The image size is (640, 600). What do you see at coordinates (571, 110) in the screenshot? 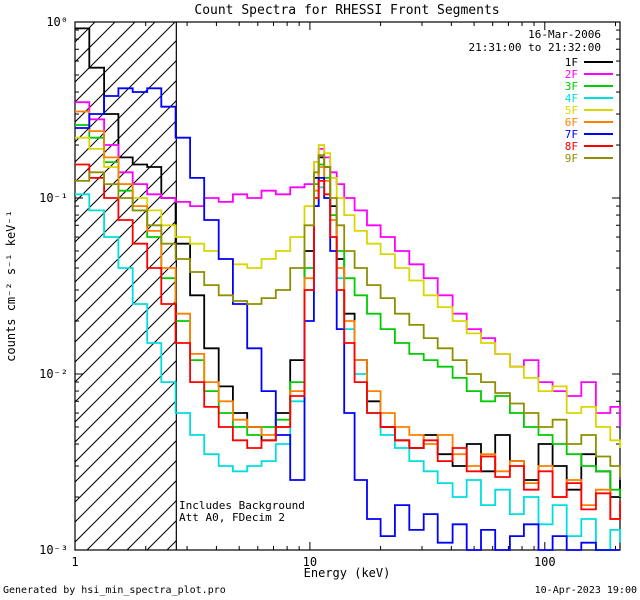
I see `legend-label-5F: 5F` at bounding box center [571, 110].